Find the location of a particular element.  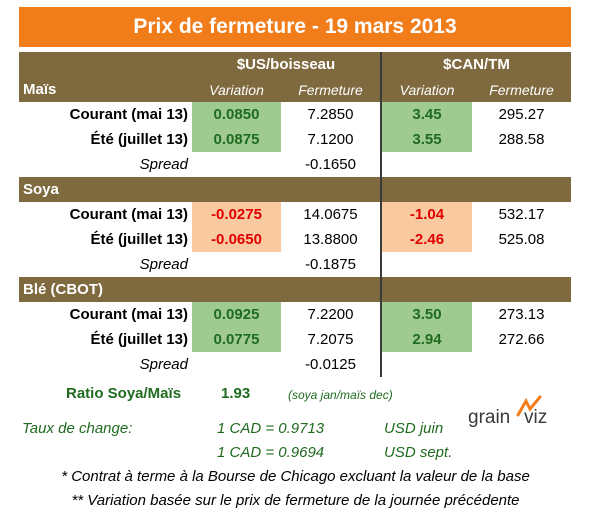

exchange-unit-sept: USD sept. is located at coordinates (418, 452).